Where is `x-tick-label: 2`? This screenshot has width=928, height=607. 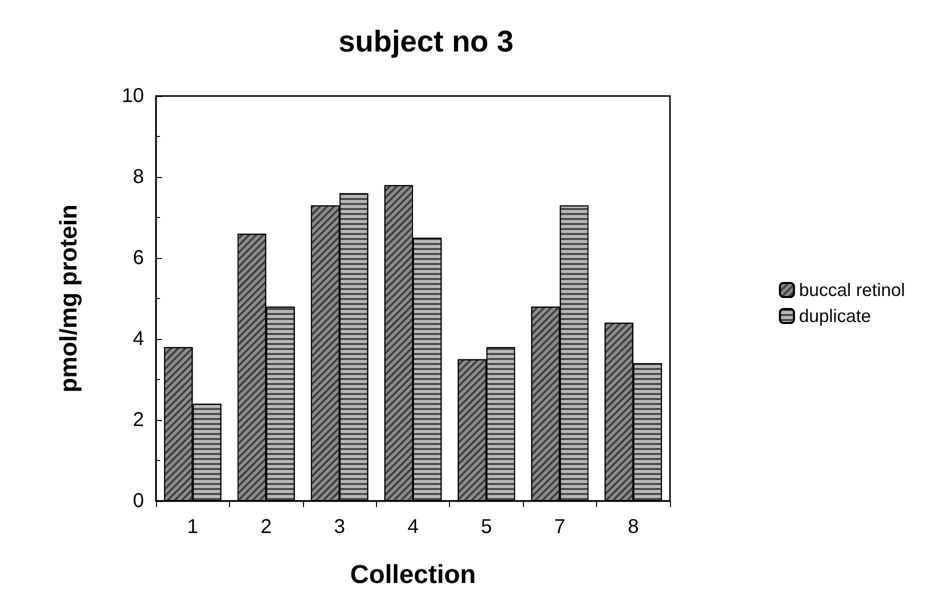 x-tick-label: 2 is located at coordinates (266, 527).